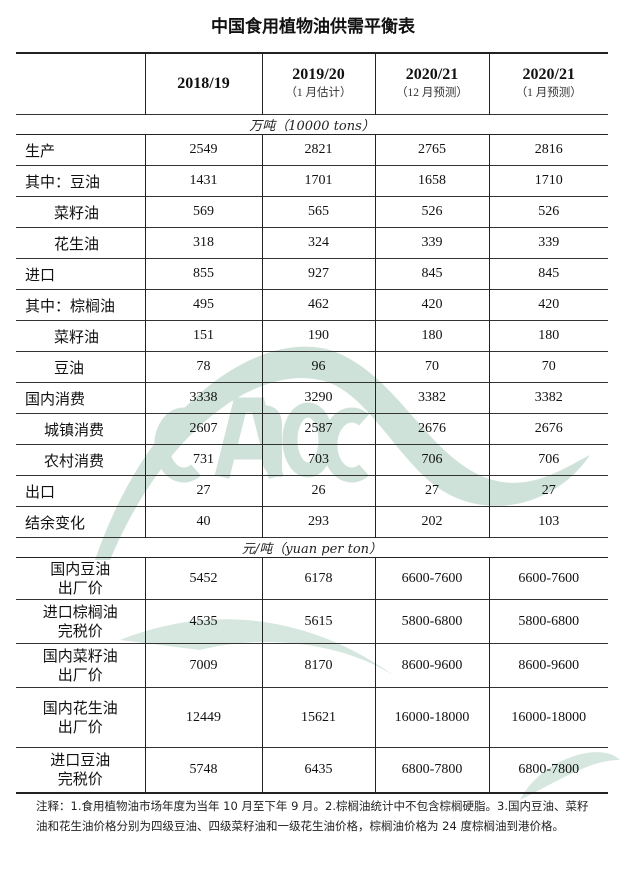  What do you see at coordinates (203, 398) in the screenshot?
I see `table-cell: 3338` at bounding box center [203, 398].